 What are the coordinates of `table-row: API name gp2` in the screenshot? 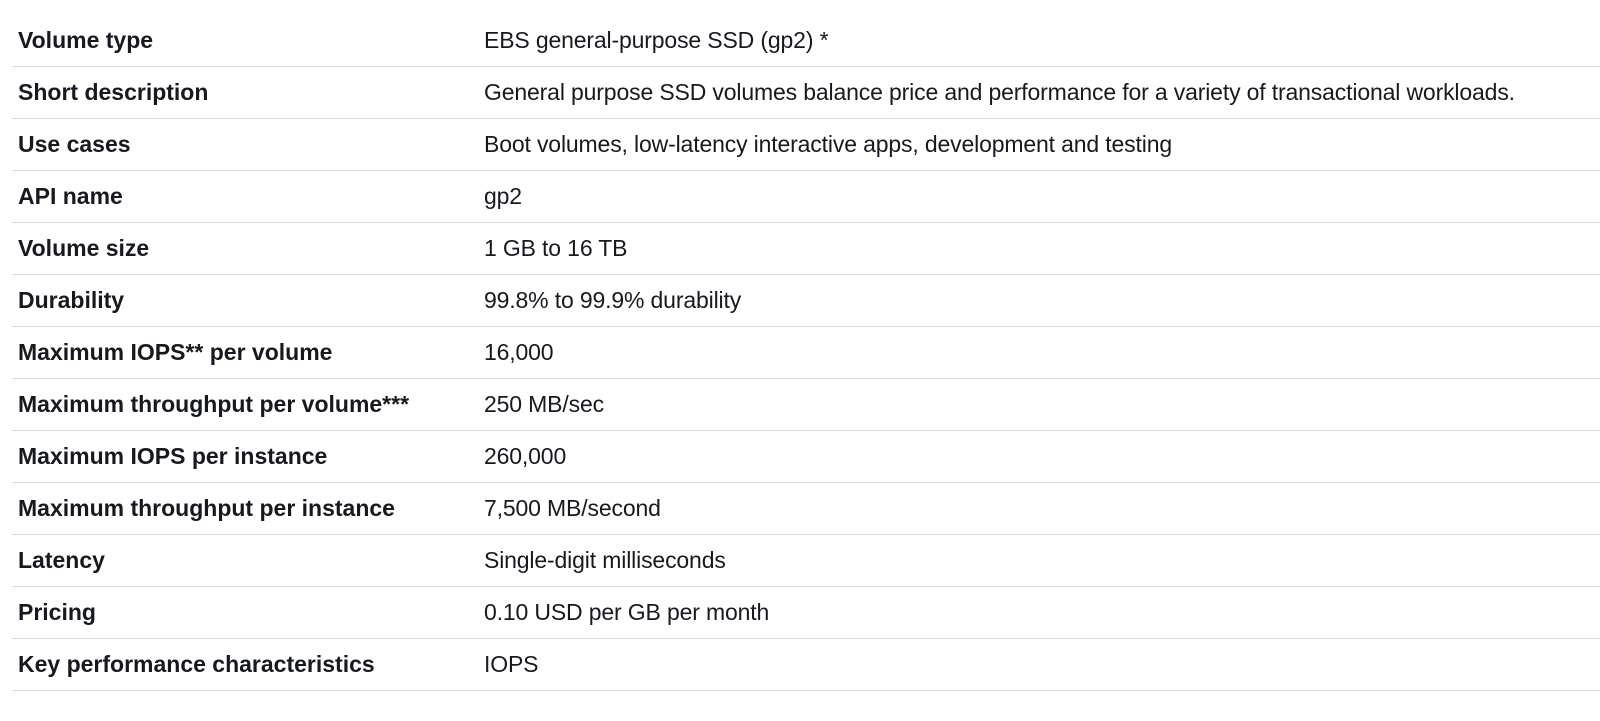 It's located at (806, 196).